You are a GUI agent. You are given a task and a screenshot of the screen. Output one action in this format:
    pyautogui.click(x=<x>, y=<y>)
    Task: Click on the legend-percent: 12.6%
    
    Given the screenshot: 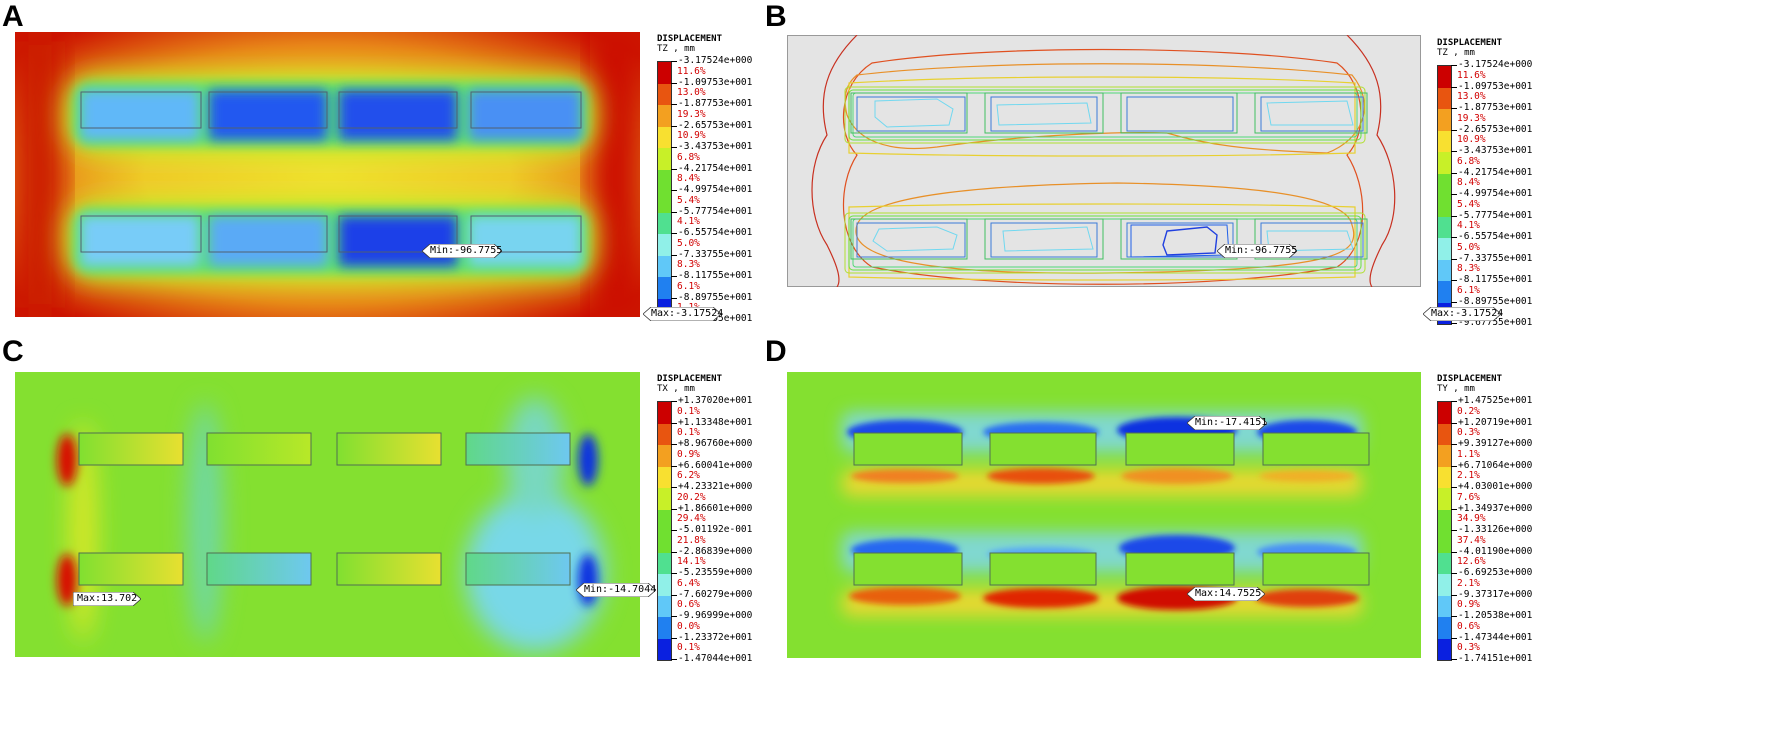 What is the action you would take?
    pyautogui.click(x=1471, y=562)
    